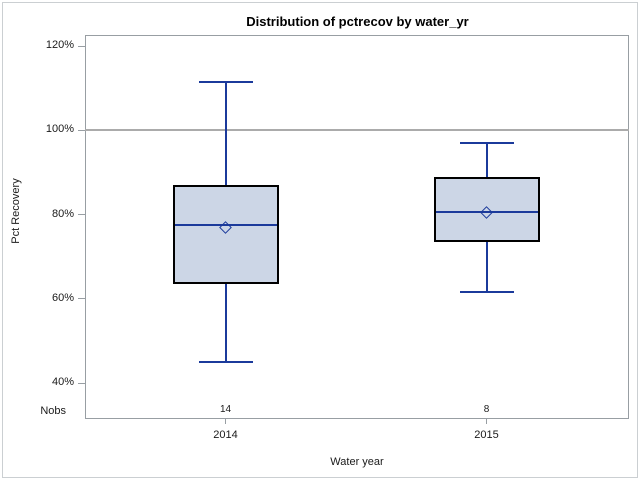 The width and height of the screenshot is (640, 480). Describe the element at coordinates (62, 382) in the screenshot. I see `y-tick-label: 40%` at that location.